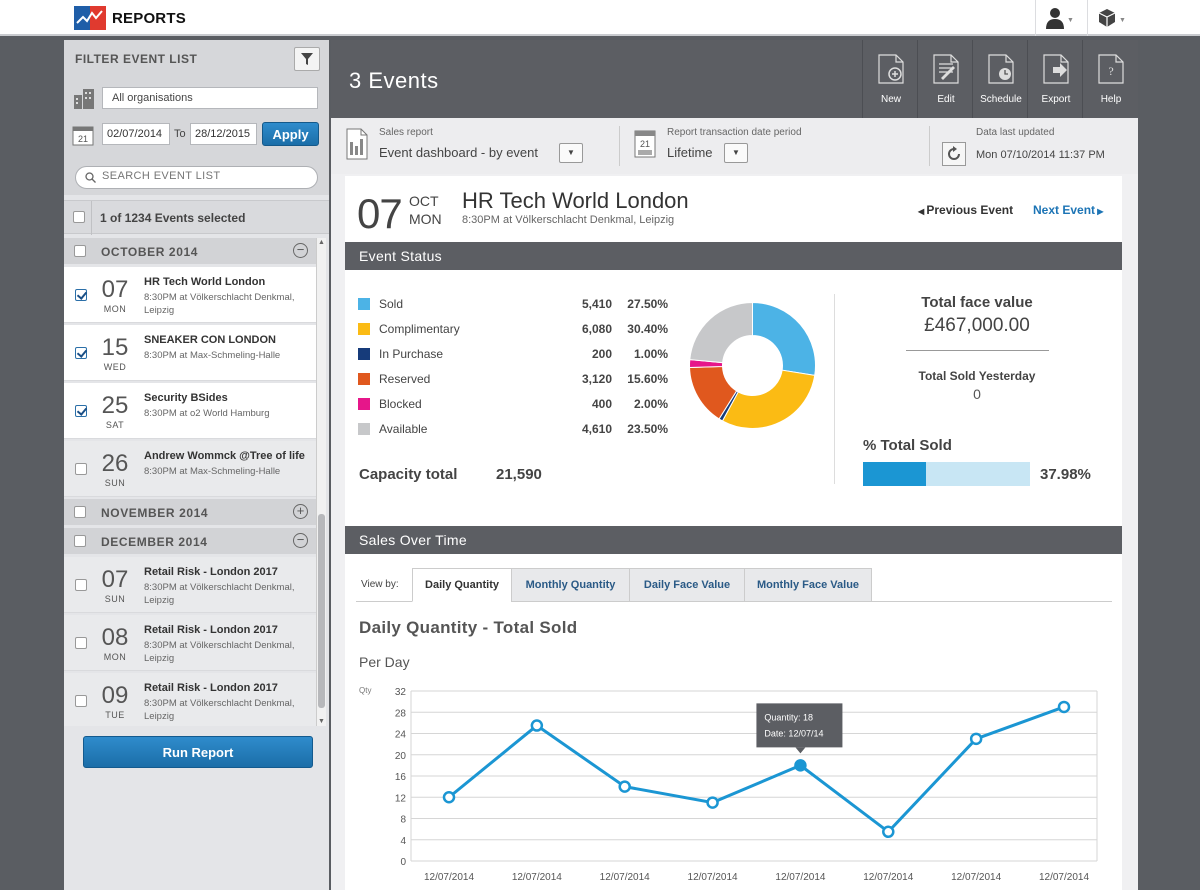 This screenshot has height=890, width=1200. I want to click on edit-button: Edit, so click(945, 79).